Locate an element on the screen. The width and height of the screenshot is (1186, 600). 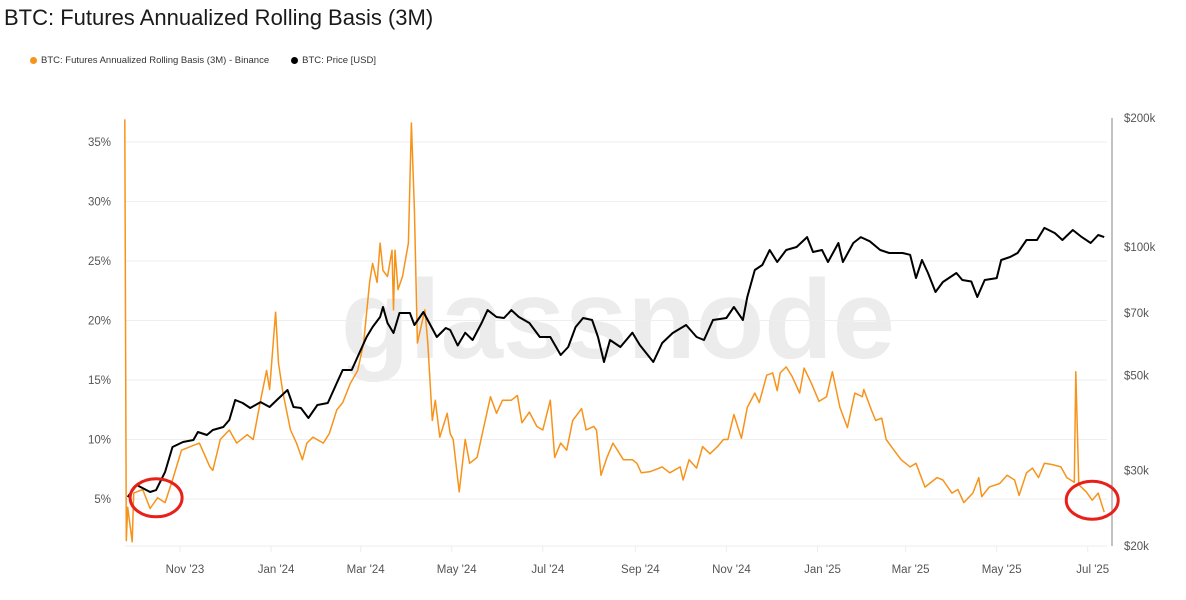
y-left-tick-label: 5% is located at coordinates (102, 500).